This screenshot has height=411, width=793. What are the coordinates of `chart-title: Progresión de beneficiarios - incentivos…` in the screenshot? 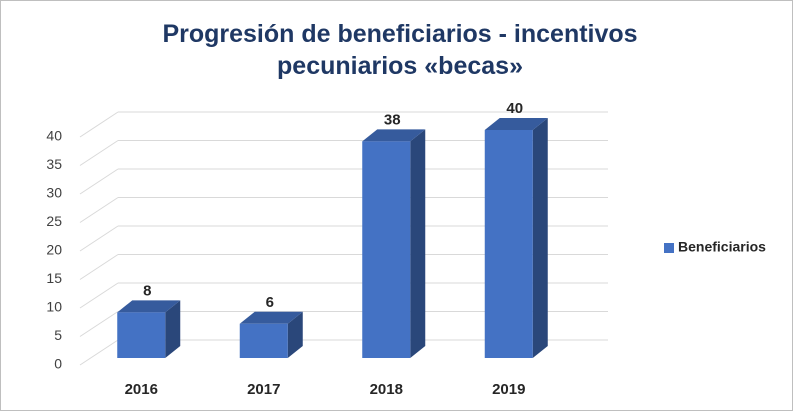 It's located at (400, 50).